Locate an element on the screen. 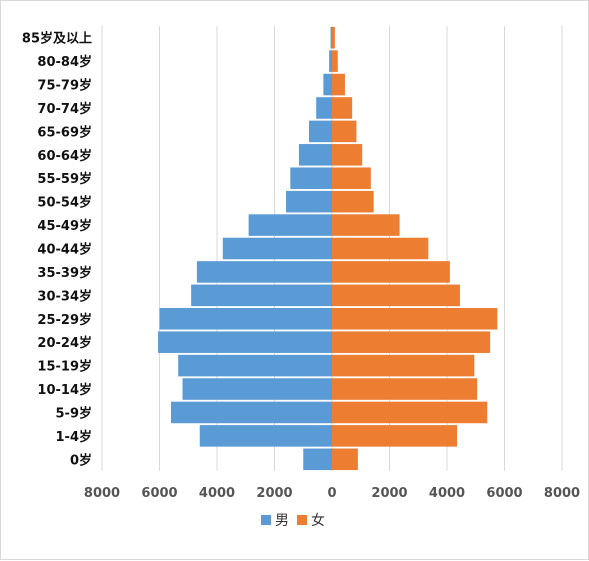 This screenshot has width=589, height=561. category-label: 70-74岁 is located at coordinates (64, 109).